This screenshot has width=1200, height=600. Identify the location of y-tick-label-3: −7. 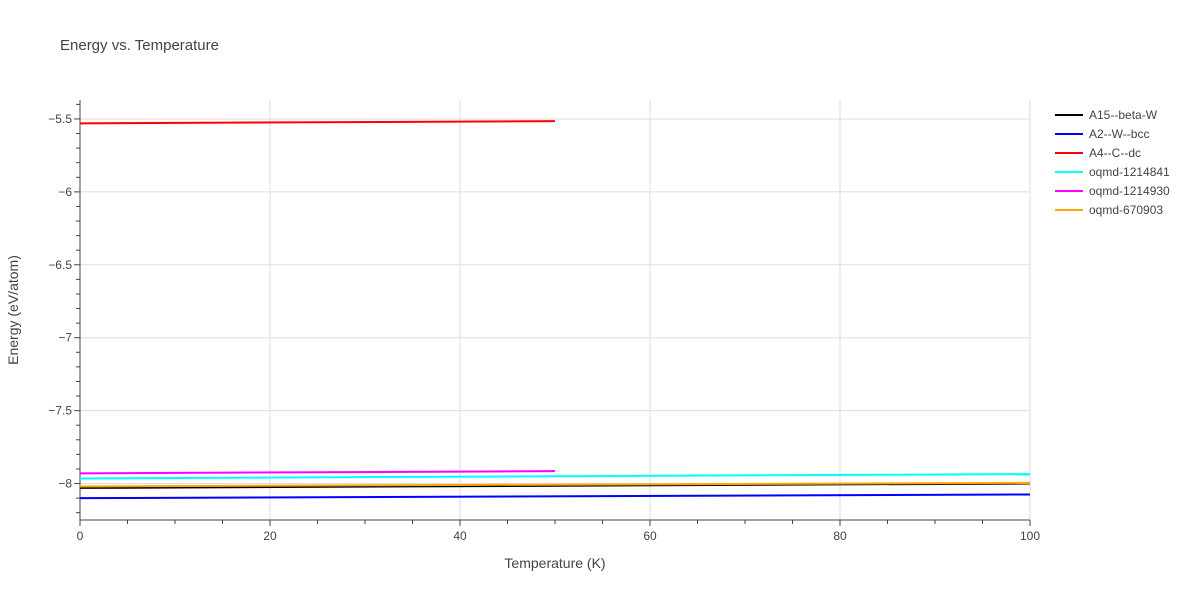
(65, 338).